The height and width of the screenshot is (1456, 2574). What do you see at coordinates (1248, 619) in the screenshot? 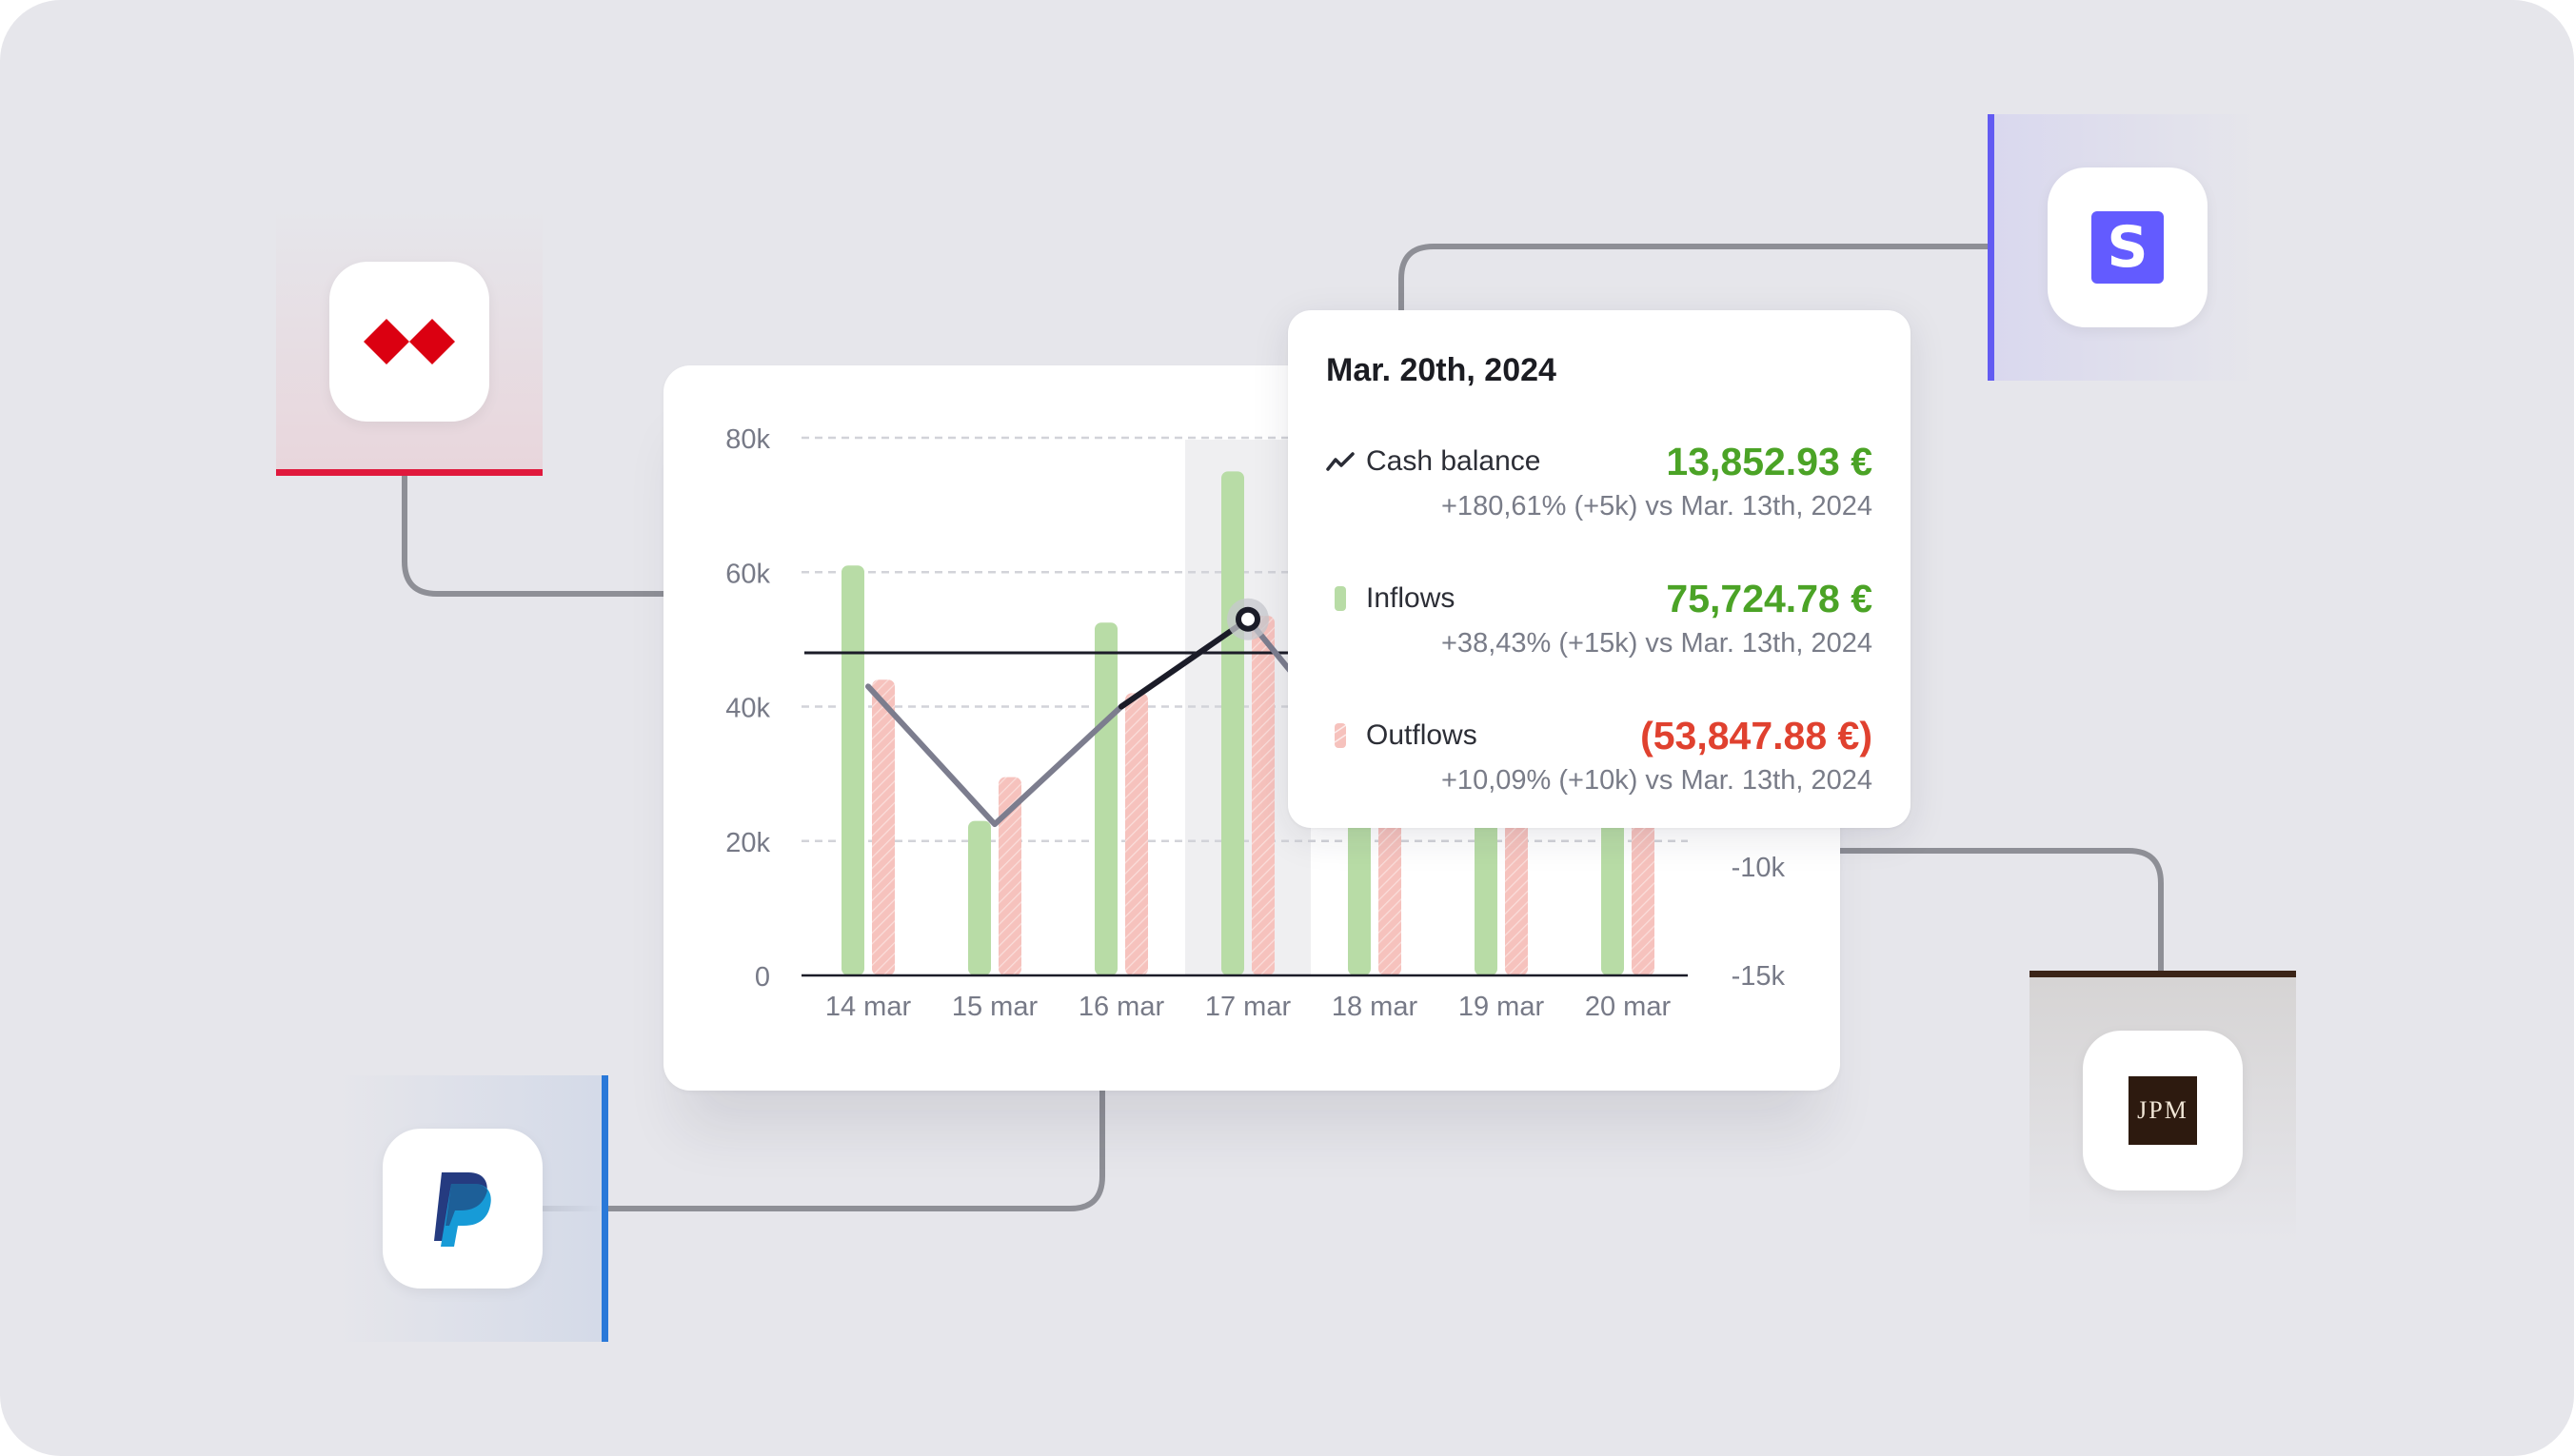
I see `highlight-point` at bounding box center [1248, 619].